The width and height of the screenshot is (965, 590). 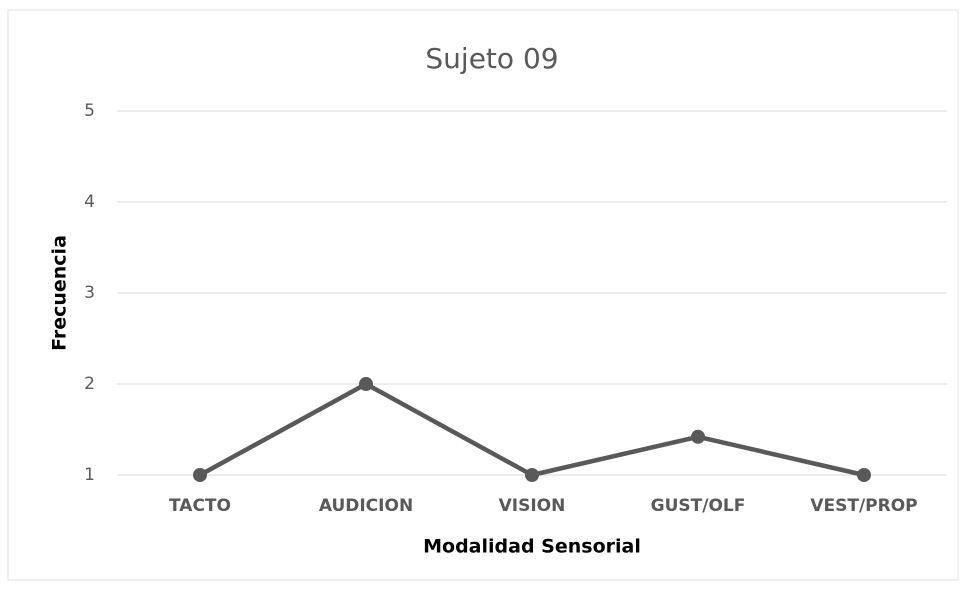 What do you see at coordinates (366, 506) in the screenshot?
I see `x-tick-label: AUDICION` at bounding box center [366, 506].